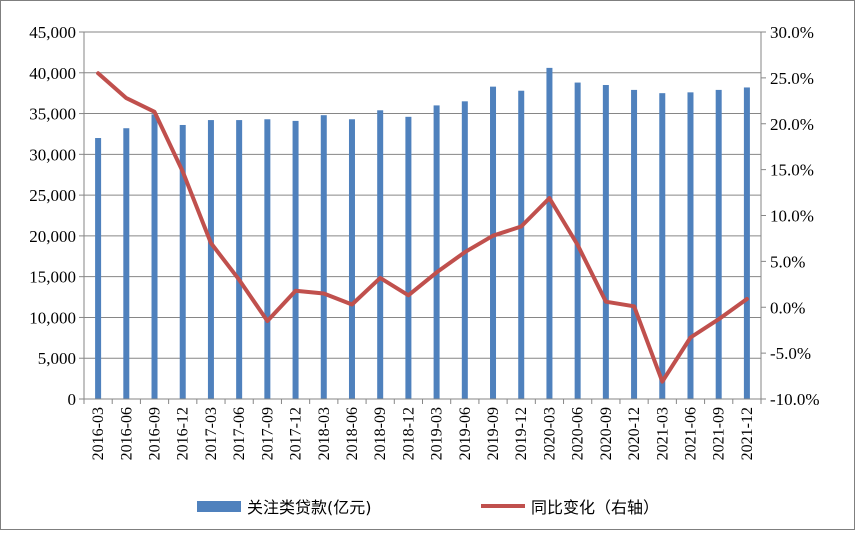 This screenshot has width=855, height=534. What do you see at coordinates (719, 433) in the screenshot?
I see `x-tick-label: 2021-09` at bounding box center [719, 433].